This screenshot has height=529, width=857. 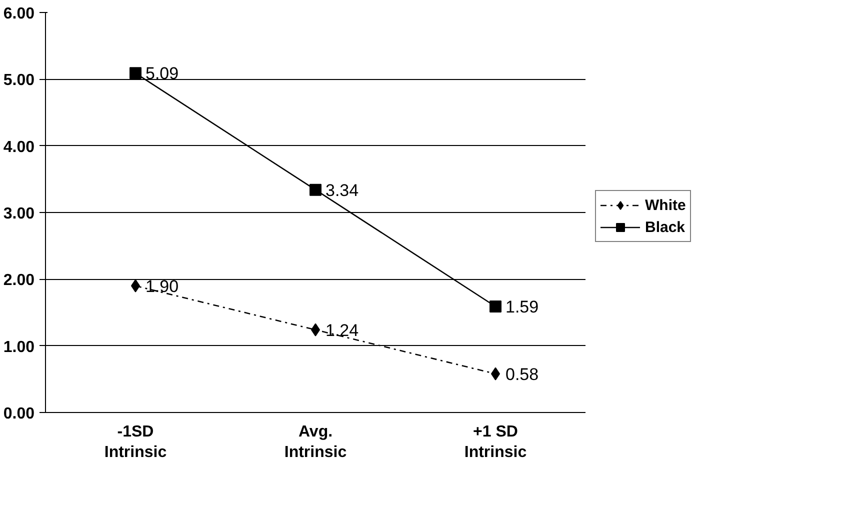 What do you see at coordinates (19, 14) in the screenshot?
I see `y-tick-label: 6.00` at bounding box center [19, 14].